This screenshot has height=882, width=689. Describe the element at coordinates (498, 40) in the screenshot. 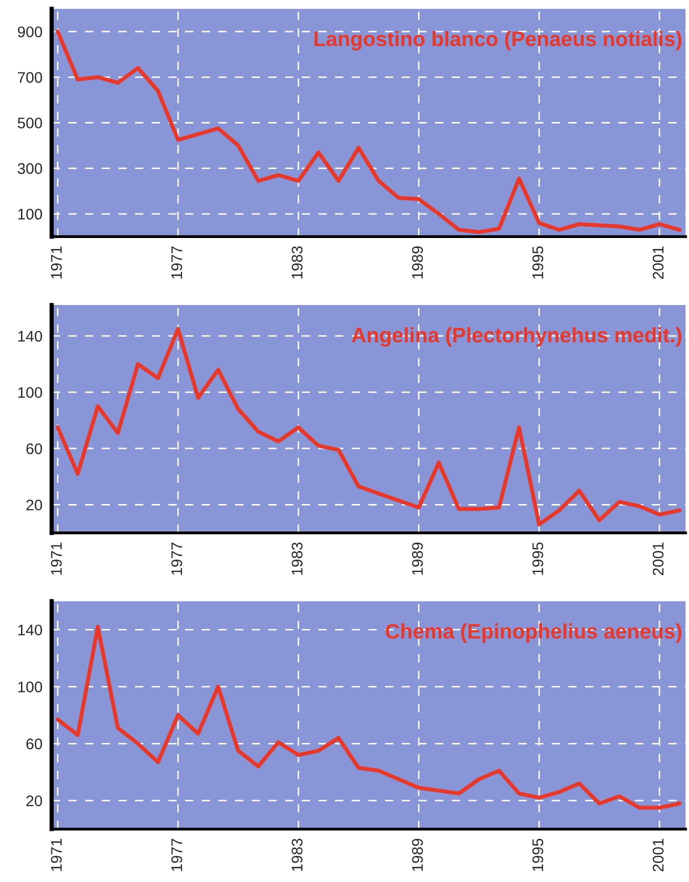

I see `text: Langostino blanco (Penaeus notialis)` at that location.